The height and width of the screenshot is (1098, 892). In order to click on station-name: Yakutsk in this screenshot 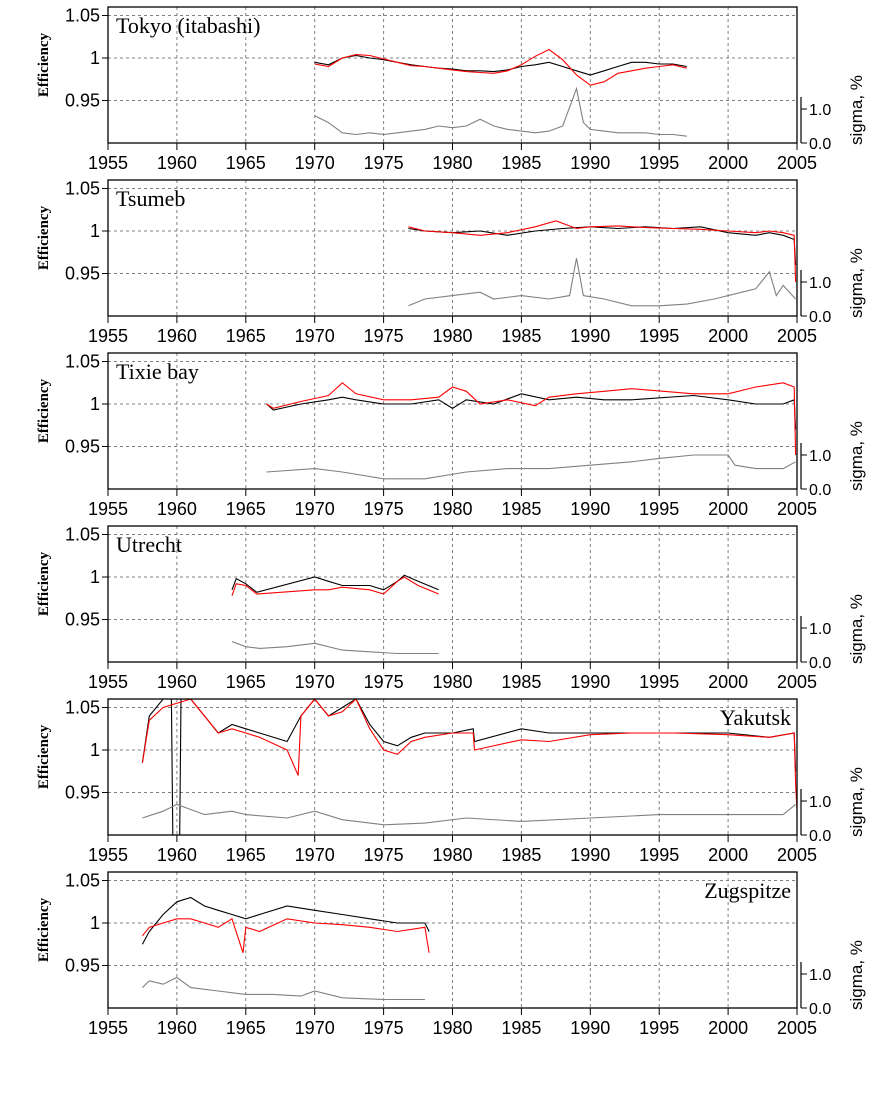, I will do `click(755, 717)`.